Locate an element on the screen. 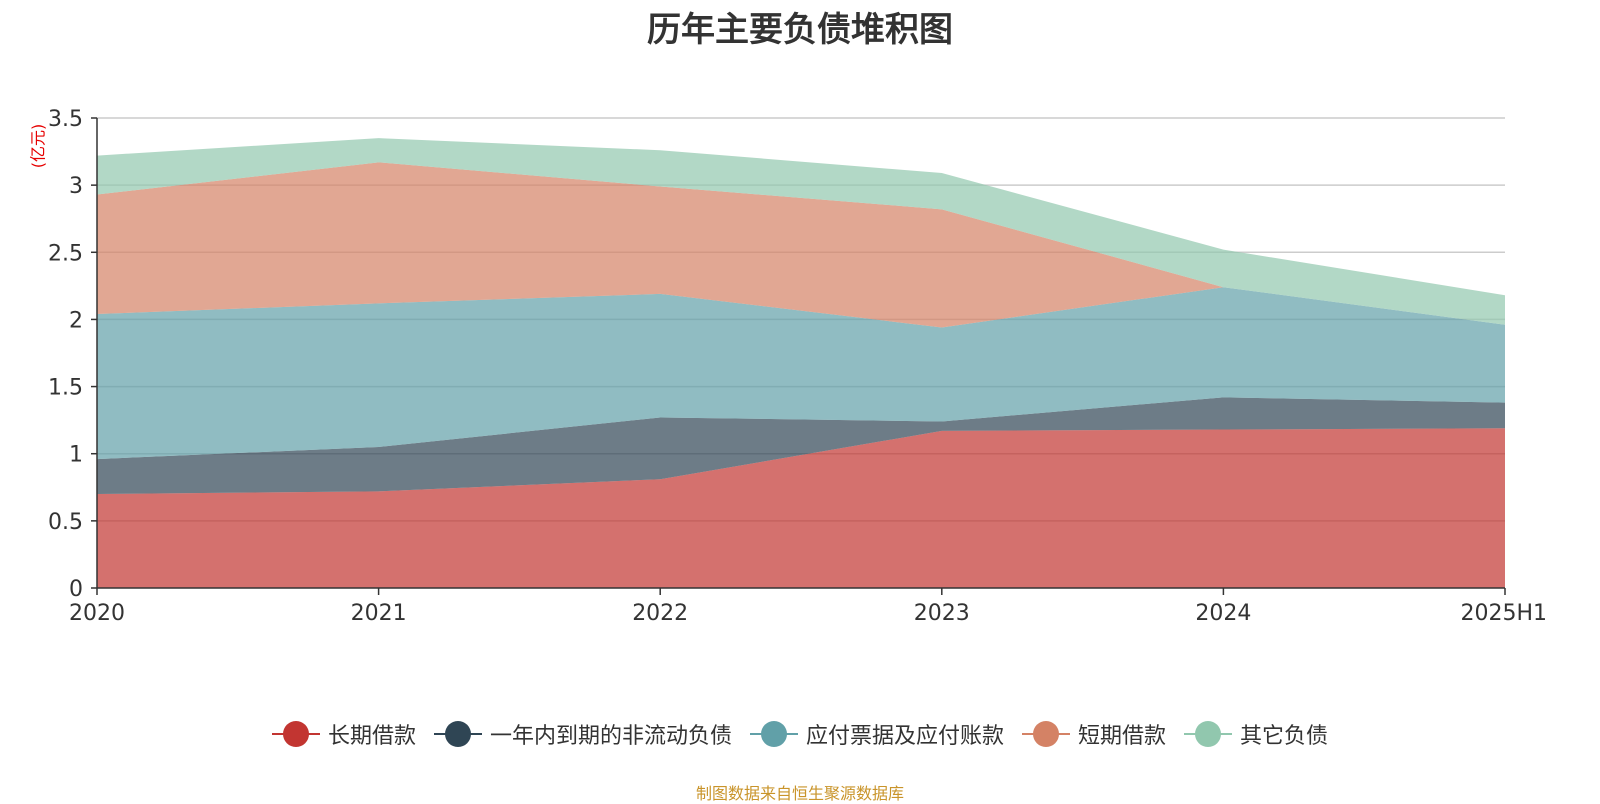 Image resolution: width=1600 pixels, height=804 pixels. legend-label: 一年内到期的非流动负债 is located at coordinates (610, 736).